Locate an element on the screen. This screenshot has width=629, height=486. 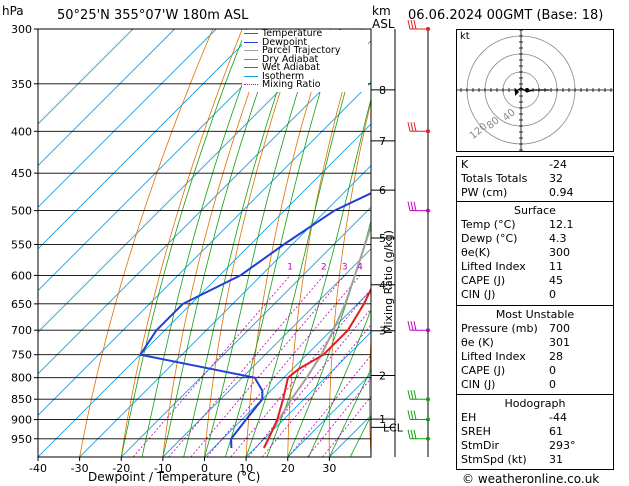
hodo-stats-title: Hodograph is located at coordinates (535, 403).